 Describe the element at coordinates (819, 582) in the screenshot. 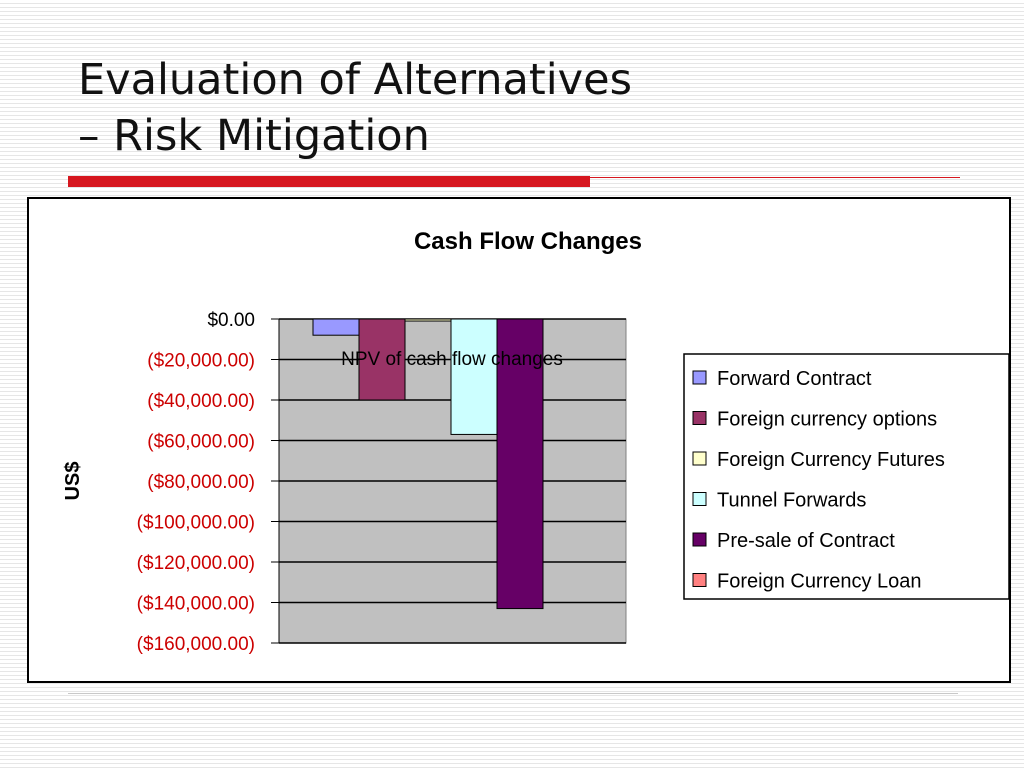

I see `legend-label-5: Foreign Currency Loan` at that location.